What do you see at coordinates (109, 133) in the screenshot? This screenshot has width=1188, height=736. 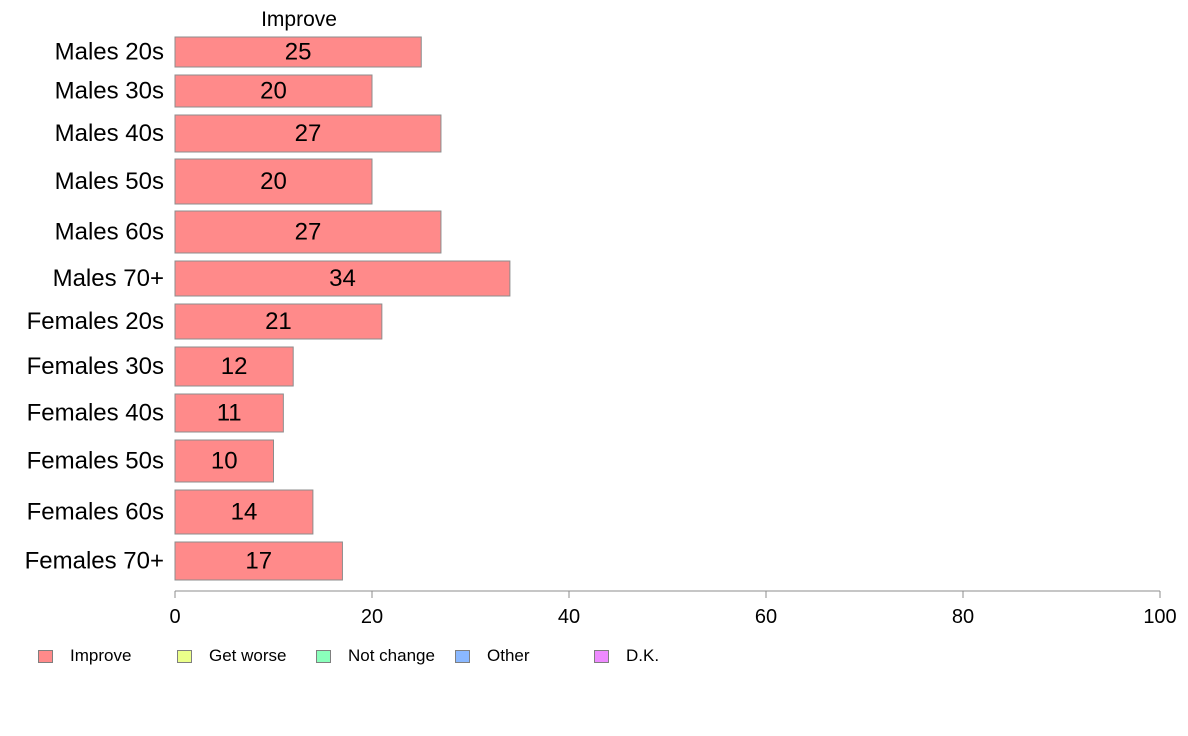 I see `category-label-males-40s: Males 40s` at bounding box center [109, 133].